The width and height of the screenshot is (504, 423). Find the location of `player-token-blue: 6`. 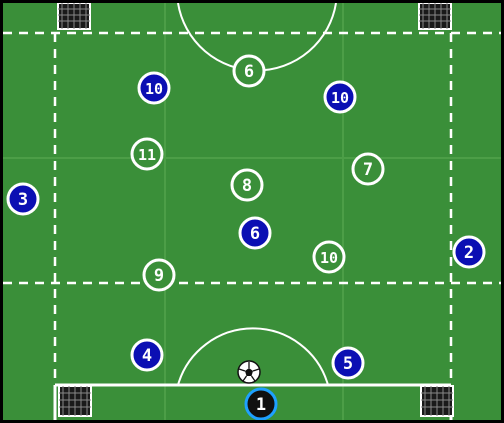

player-token-blue: 6 is located at coordinates (255, 233).